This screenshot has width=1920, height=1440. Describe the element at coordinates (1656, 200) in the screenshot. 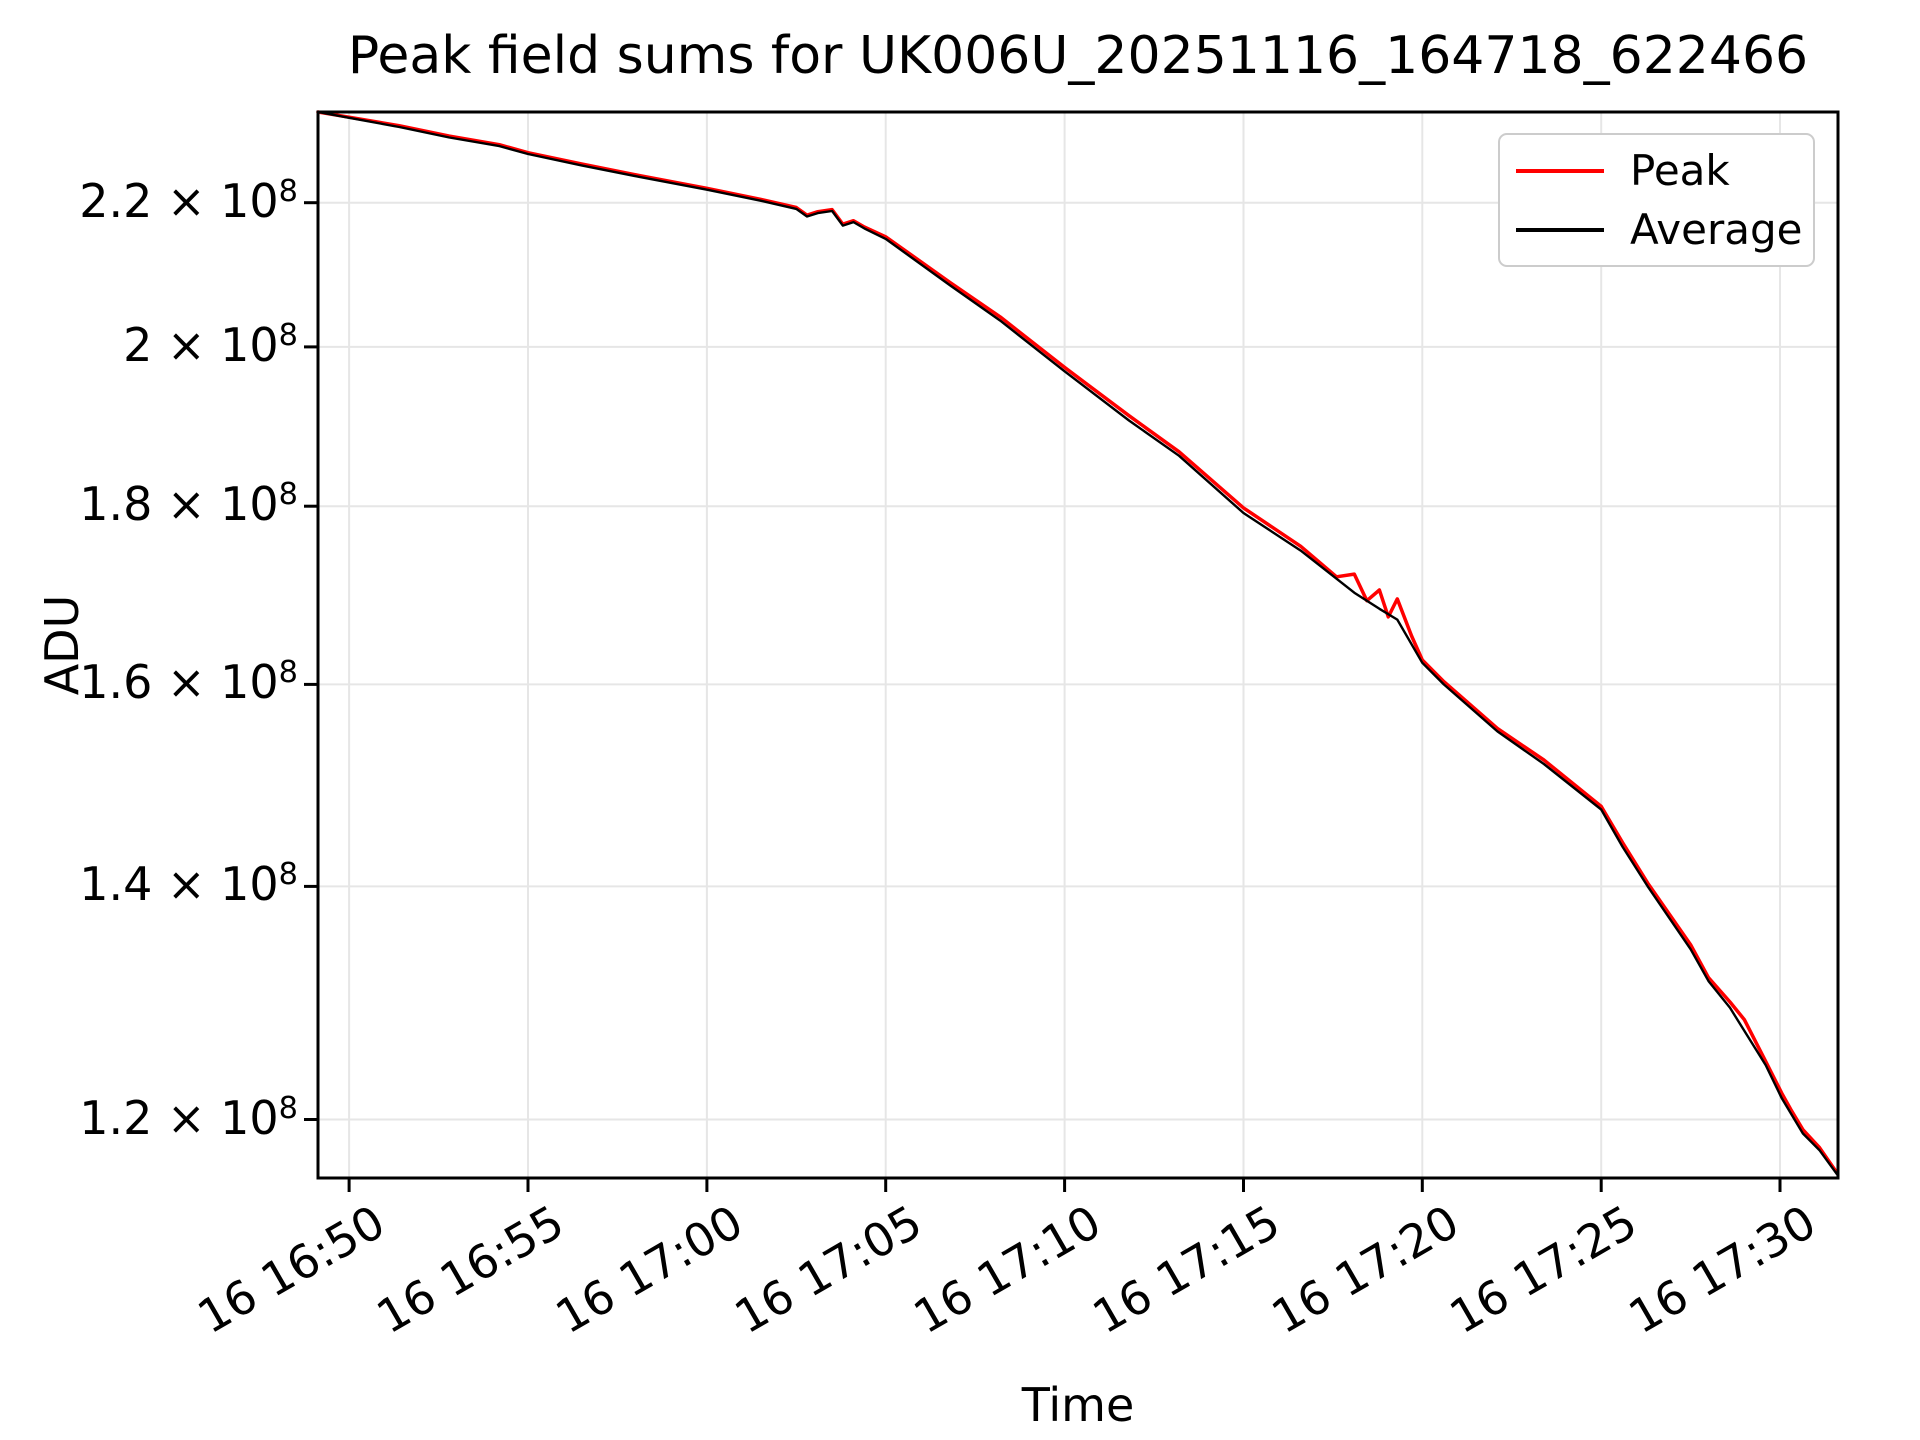

I see `legend: Peak Average` at that location.